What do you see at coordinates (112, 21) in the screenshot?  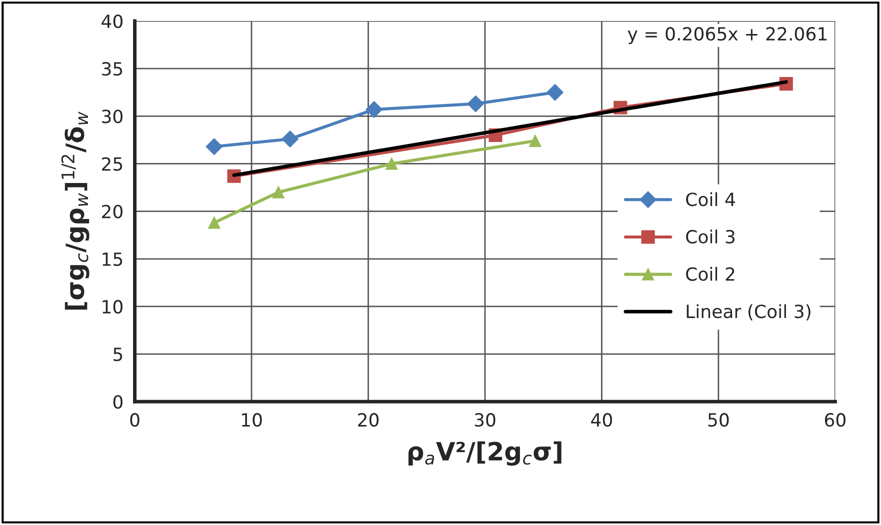 I see `y-tick-label: 40` at bounding box center [112, 21].